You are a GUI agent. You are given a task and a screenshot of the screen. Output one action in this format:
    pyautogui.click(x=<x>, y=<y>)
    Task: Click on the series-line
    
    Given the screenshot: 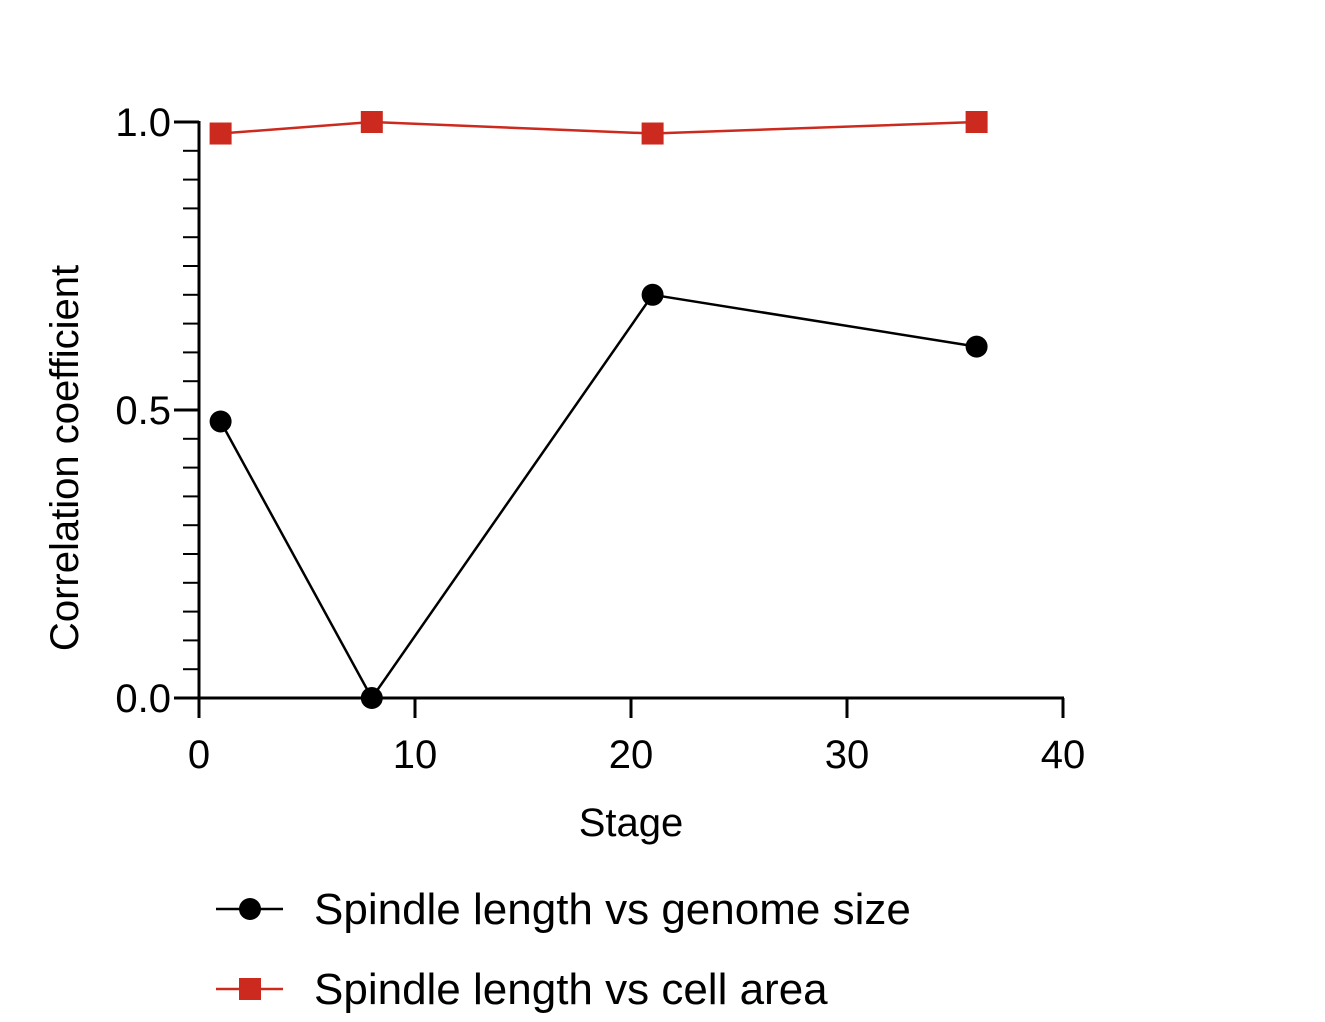 What is the action you would take?
    pyautogui.click(x=598, y=127)
    